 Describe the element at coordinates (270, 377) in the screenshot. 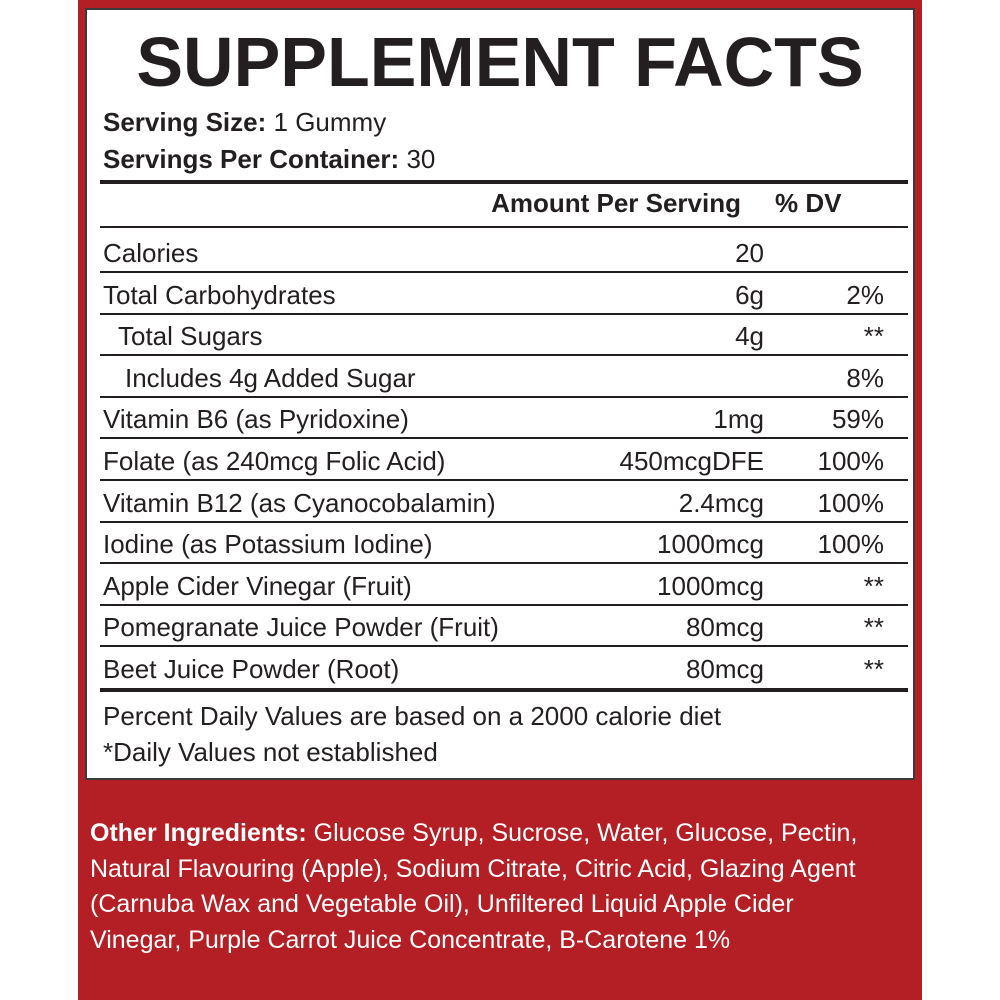

I see `row-name: Includes 4g Added Sugar` at that location.